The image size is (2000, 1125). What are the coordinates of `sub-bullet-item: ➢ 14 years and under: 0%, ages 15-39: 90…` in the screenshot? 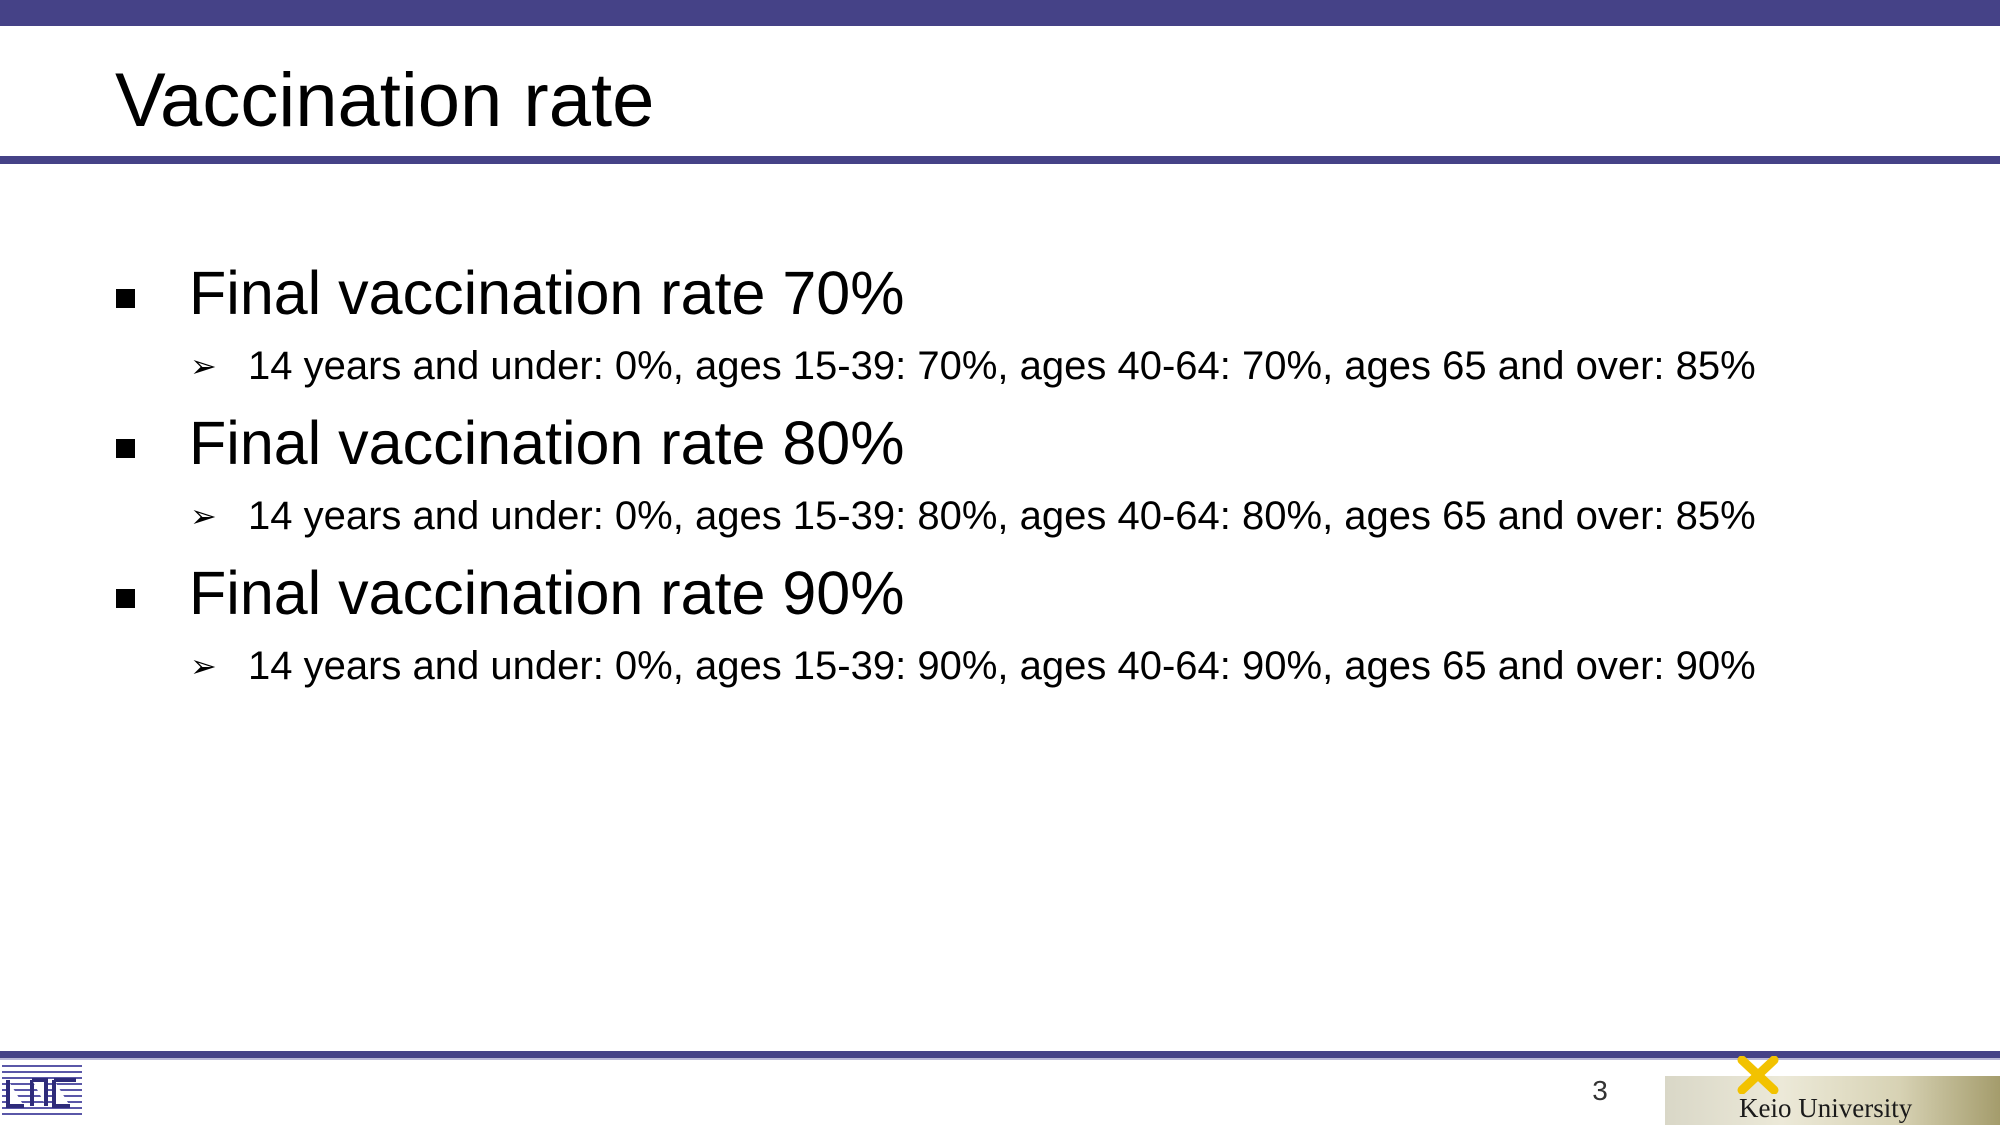 It's located at (973, 666).